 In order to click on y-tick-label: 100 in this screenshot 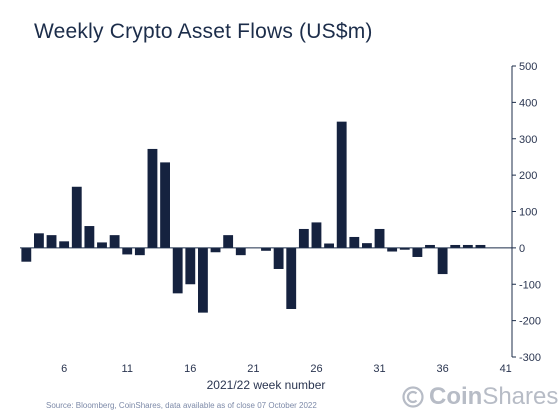, I will do `click(528, 213)`.